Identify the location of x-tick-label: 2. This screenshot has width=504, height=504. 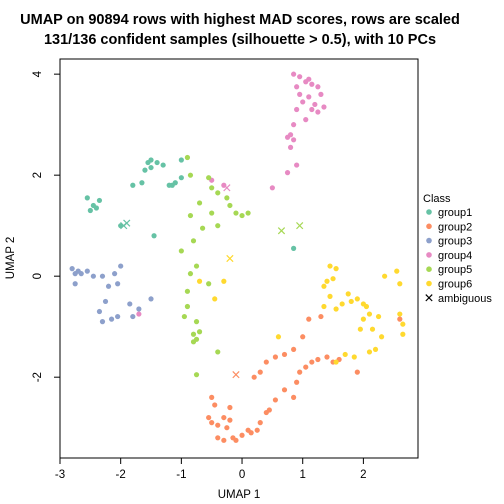
(363, 475).